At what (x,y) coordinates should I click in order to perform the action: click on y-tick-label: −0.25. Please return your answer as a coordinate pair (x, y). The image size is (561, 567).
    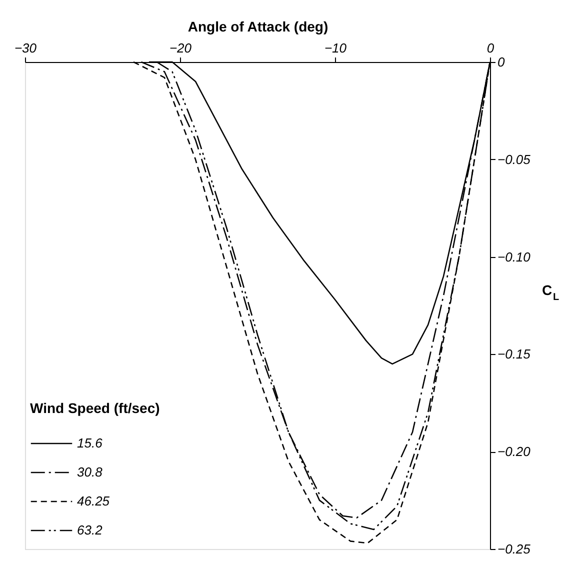
    Looking at the image, I should click on (515, 549).